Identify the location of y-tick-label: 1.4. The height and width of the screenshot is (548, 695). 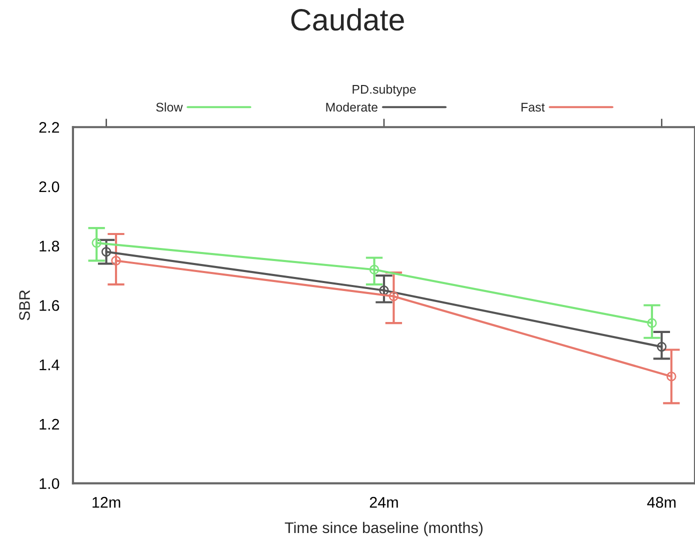
(50, 365).